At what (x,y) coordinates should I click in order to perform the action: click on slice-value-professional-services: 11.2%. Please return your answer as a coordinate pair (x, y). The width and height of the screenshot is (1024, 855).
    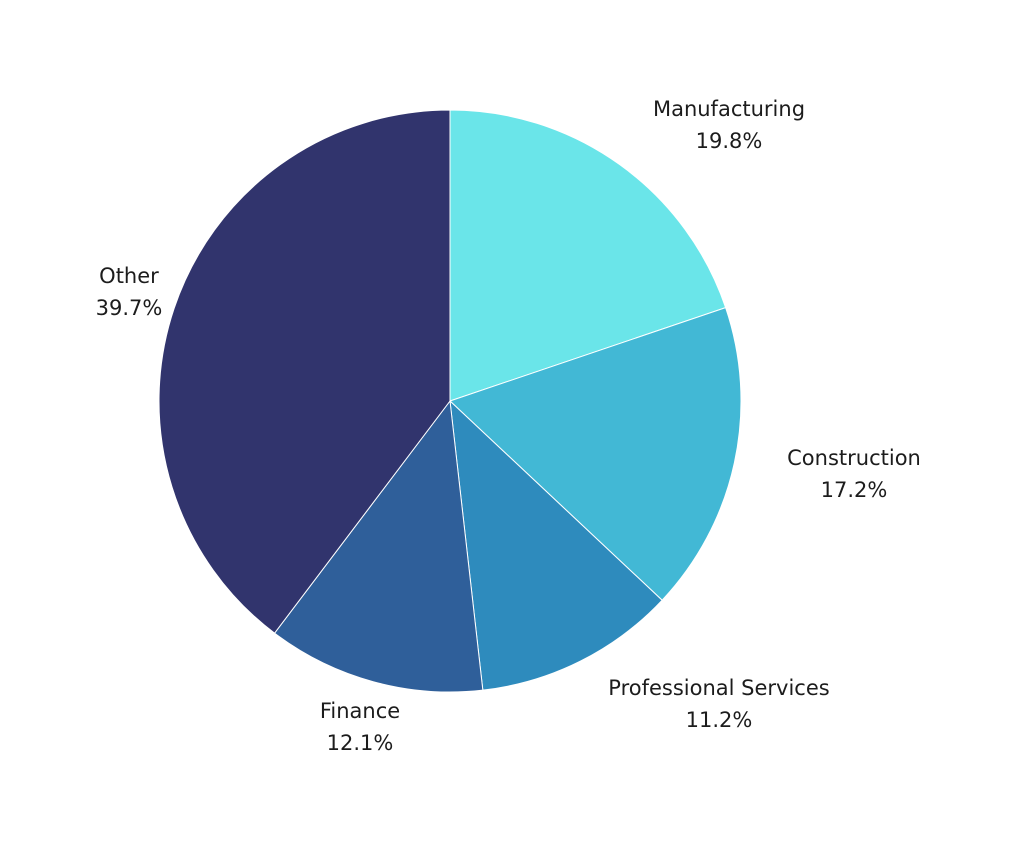
    Looking at the image, I should click on (719, 720).